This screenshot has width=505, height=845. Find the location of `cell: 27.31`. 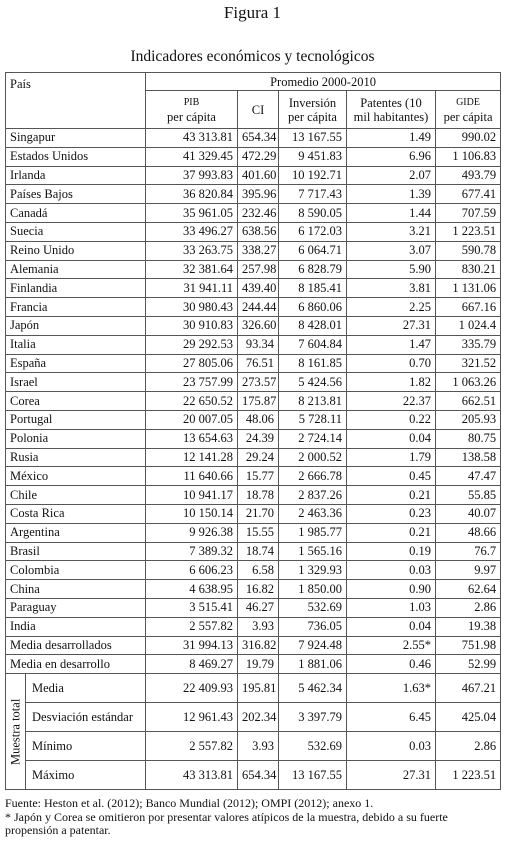

cell: 27.31 is located at coordinates (391, 325).